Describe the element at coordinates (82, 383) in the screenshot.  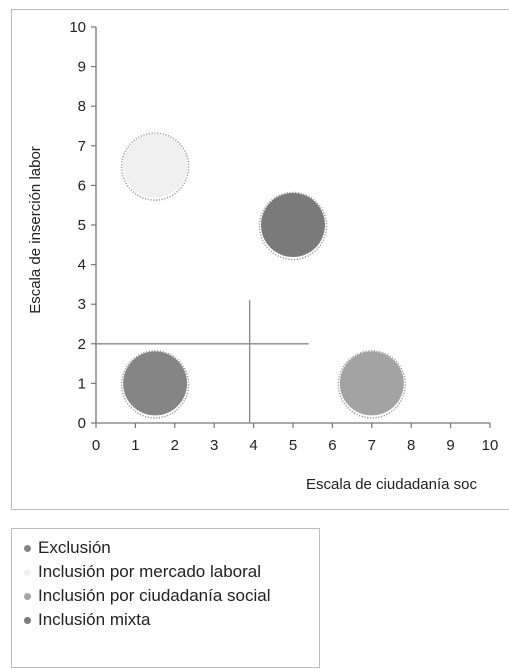
I see `y-tick-label: 1` at that location.